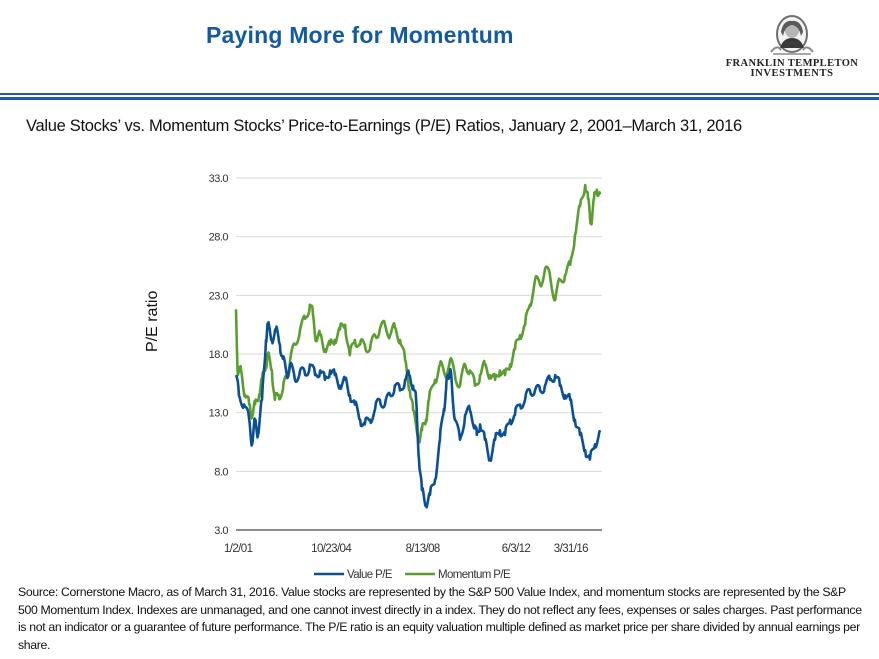 The width and height of the screenshot is (879, 659). I want to click on logo-text-line1: FRANKLIN TEMPLETON, so click(792, 63).